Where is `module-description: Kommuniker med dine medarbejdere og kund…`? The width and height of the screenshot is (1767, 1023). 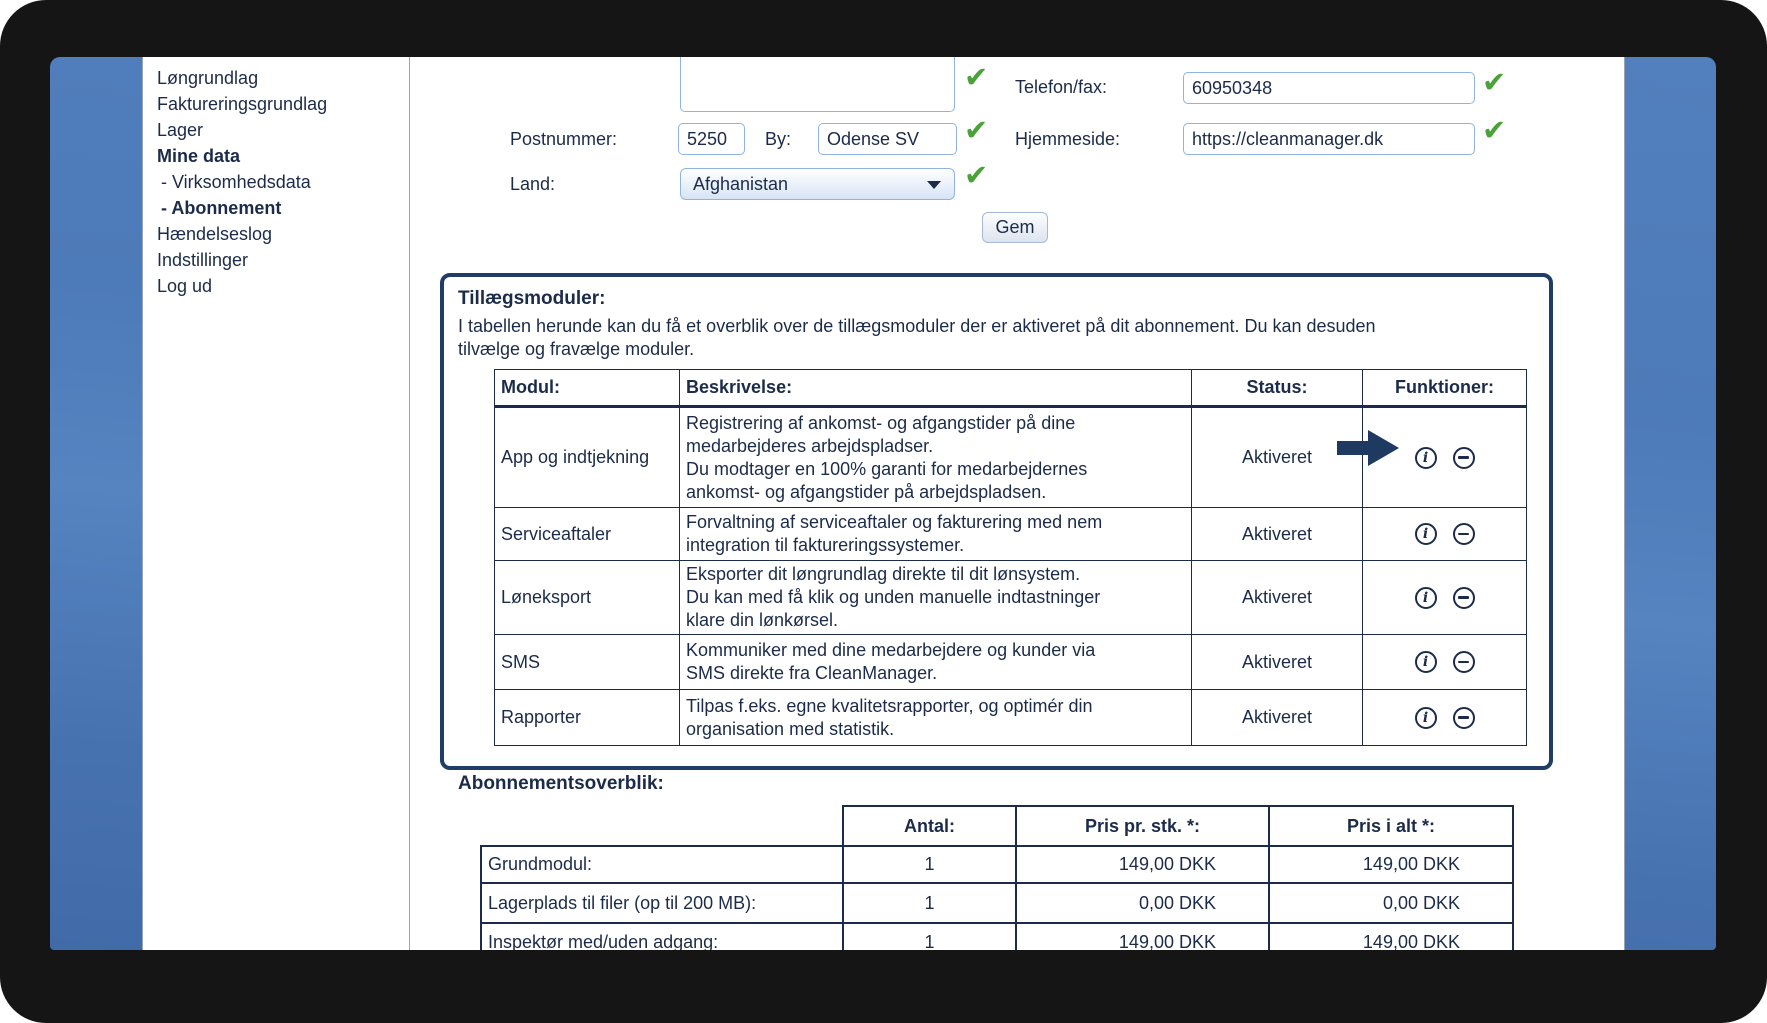
module-description: Kommuniker med dine medarbejdere og kund… is located at coordinates (935, 662).